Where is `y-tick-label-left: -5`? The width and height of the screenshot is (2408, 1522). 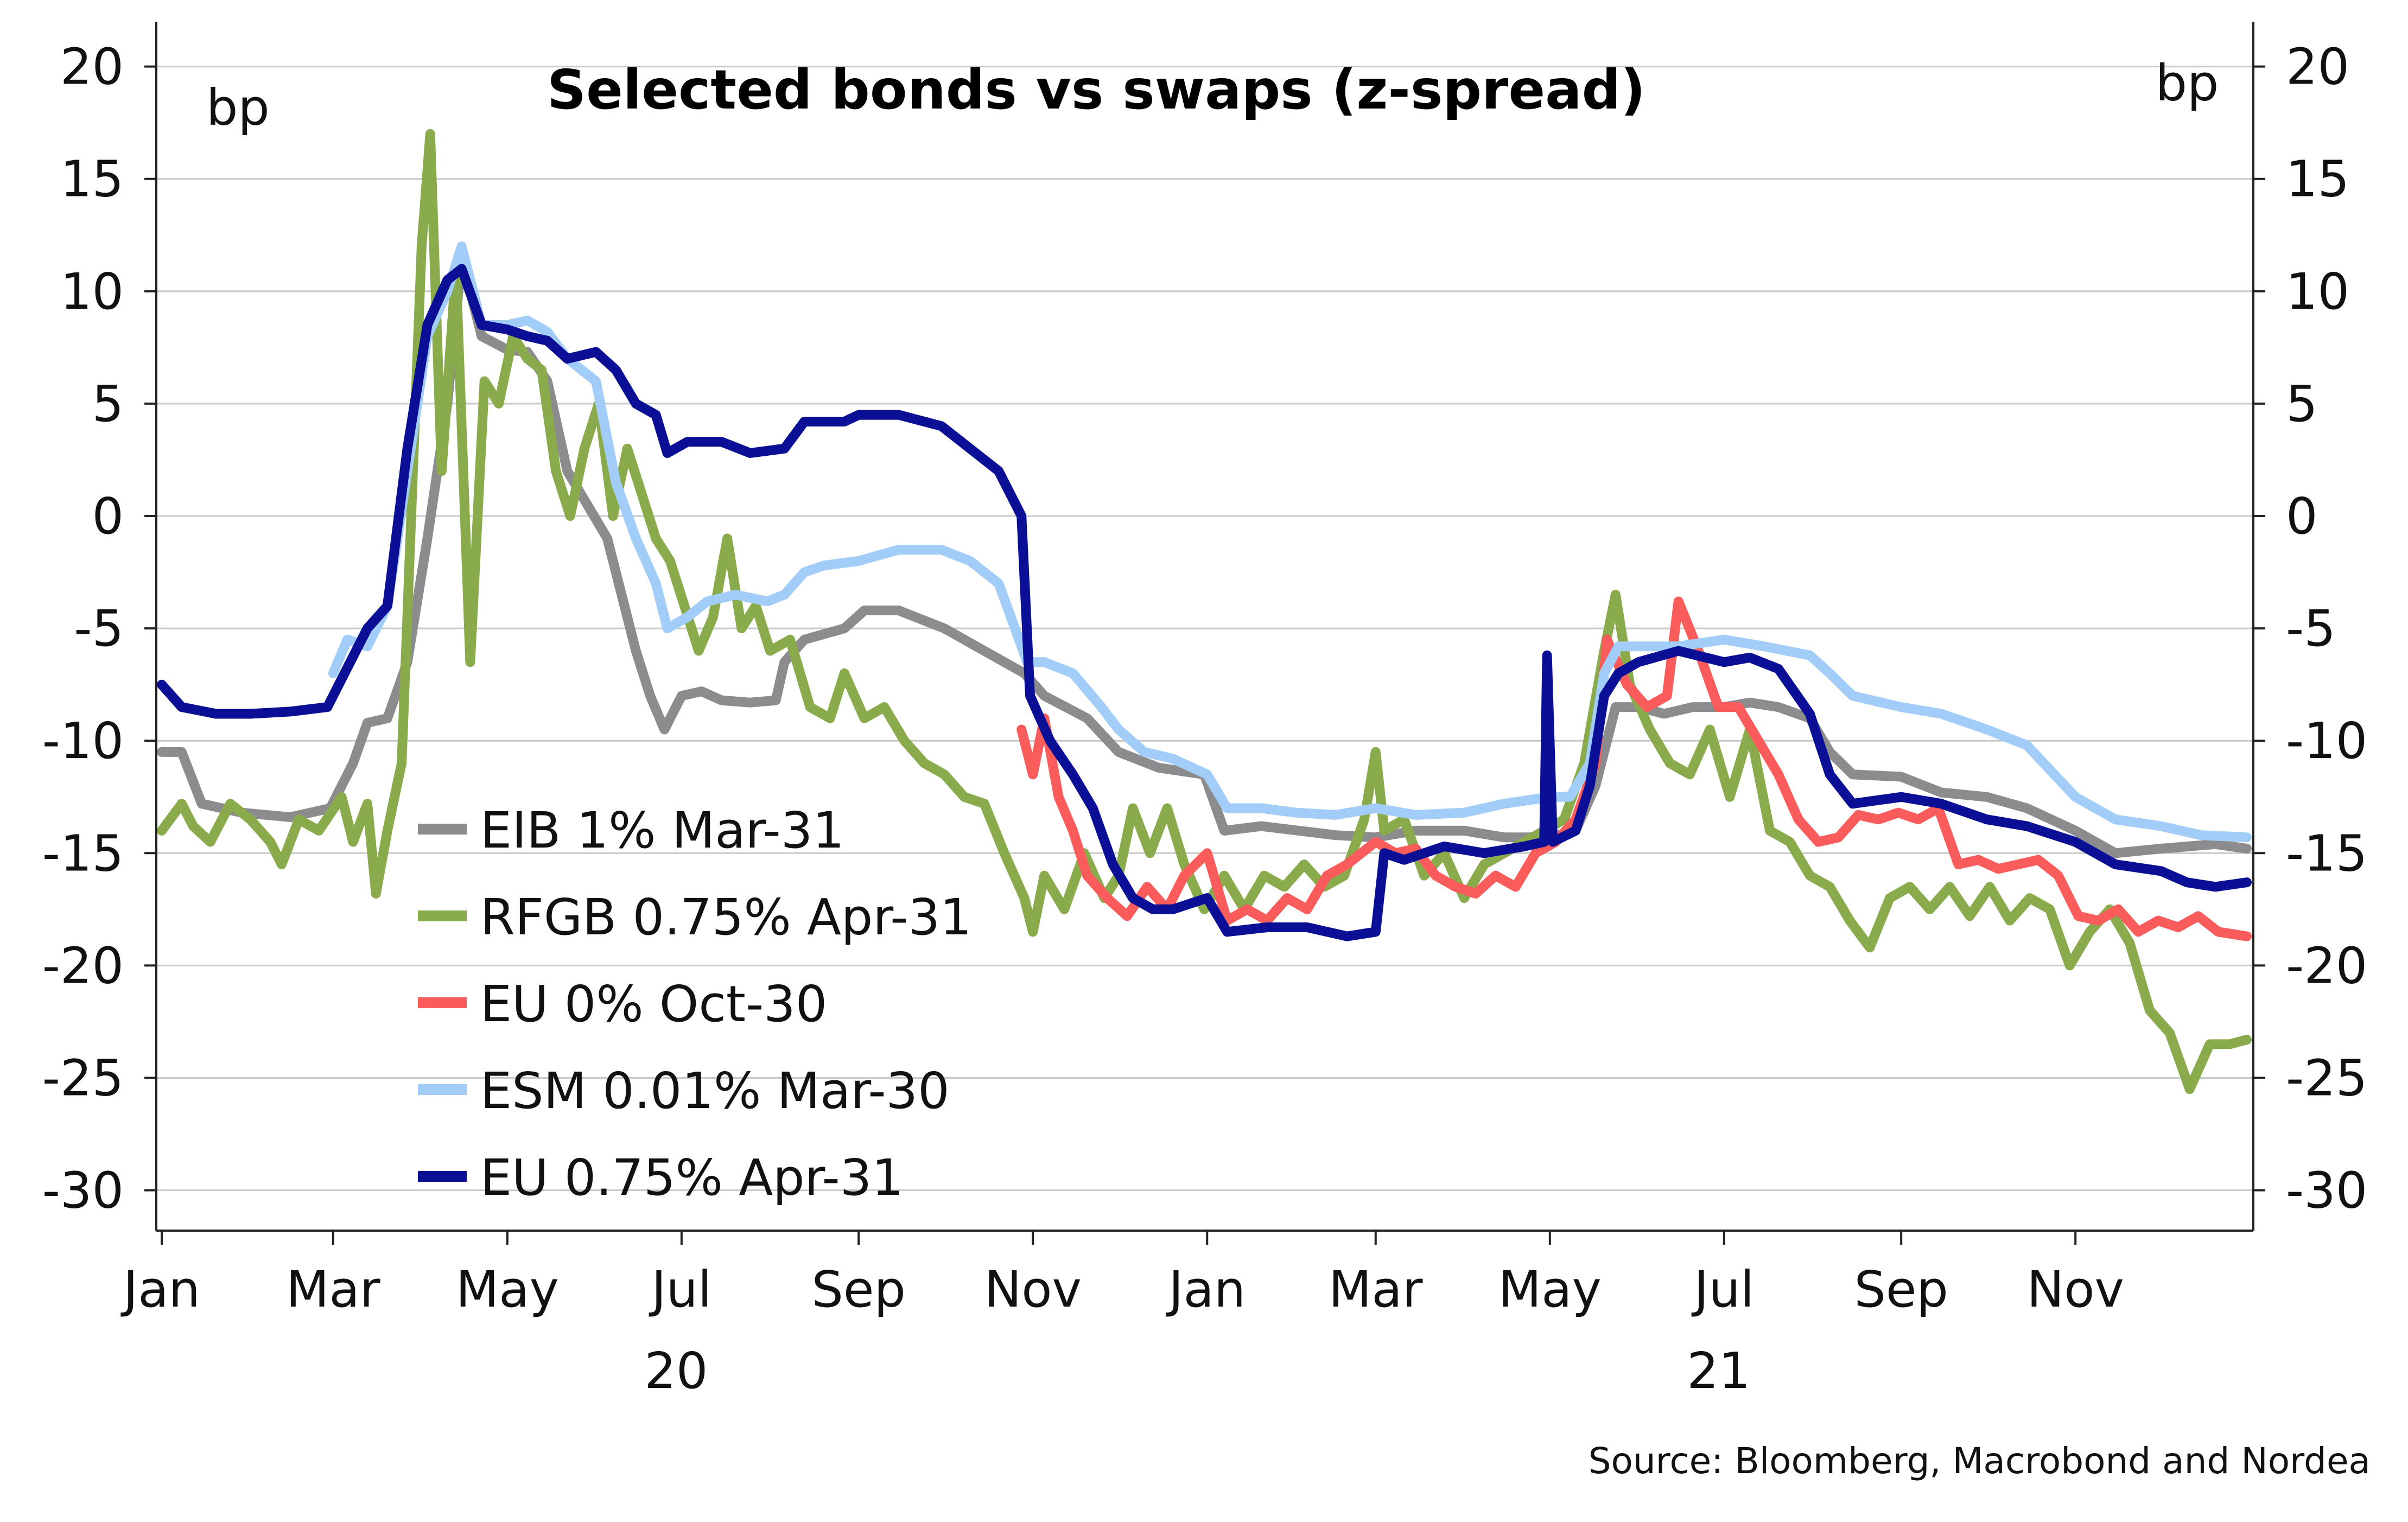
y-tick-label-left: -5 is located at coordinates (99, 629).